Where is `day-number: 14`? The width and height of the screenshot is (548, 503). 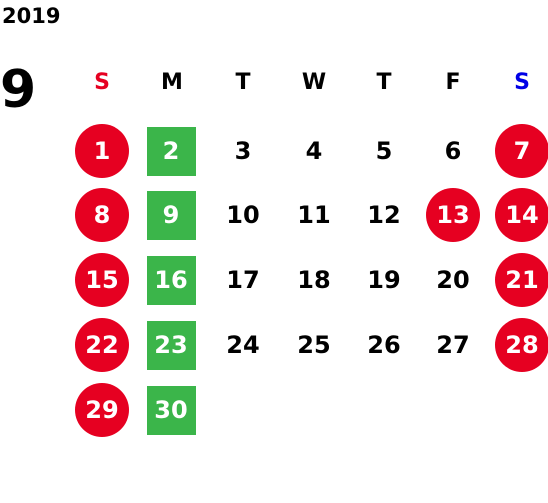
day-number: 14 is located at coordinates (522, 215).